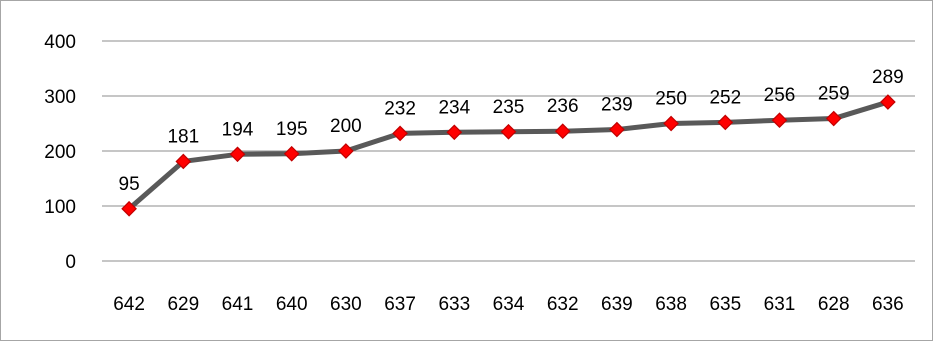 The height and width of the screenshot is (342, 933). What do you see at coordinates (60, 97) in the screenshot?
I see `y-tick-label: 300` at bounding box center [60, 97].